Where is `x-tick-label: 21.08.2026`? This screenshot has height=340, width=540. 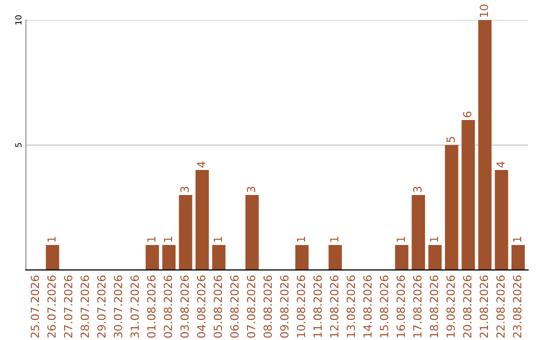
x-tick-label: 21.08.2026 is located at coordinates (484, 307).